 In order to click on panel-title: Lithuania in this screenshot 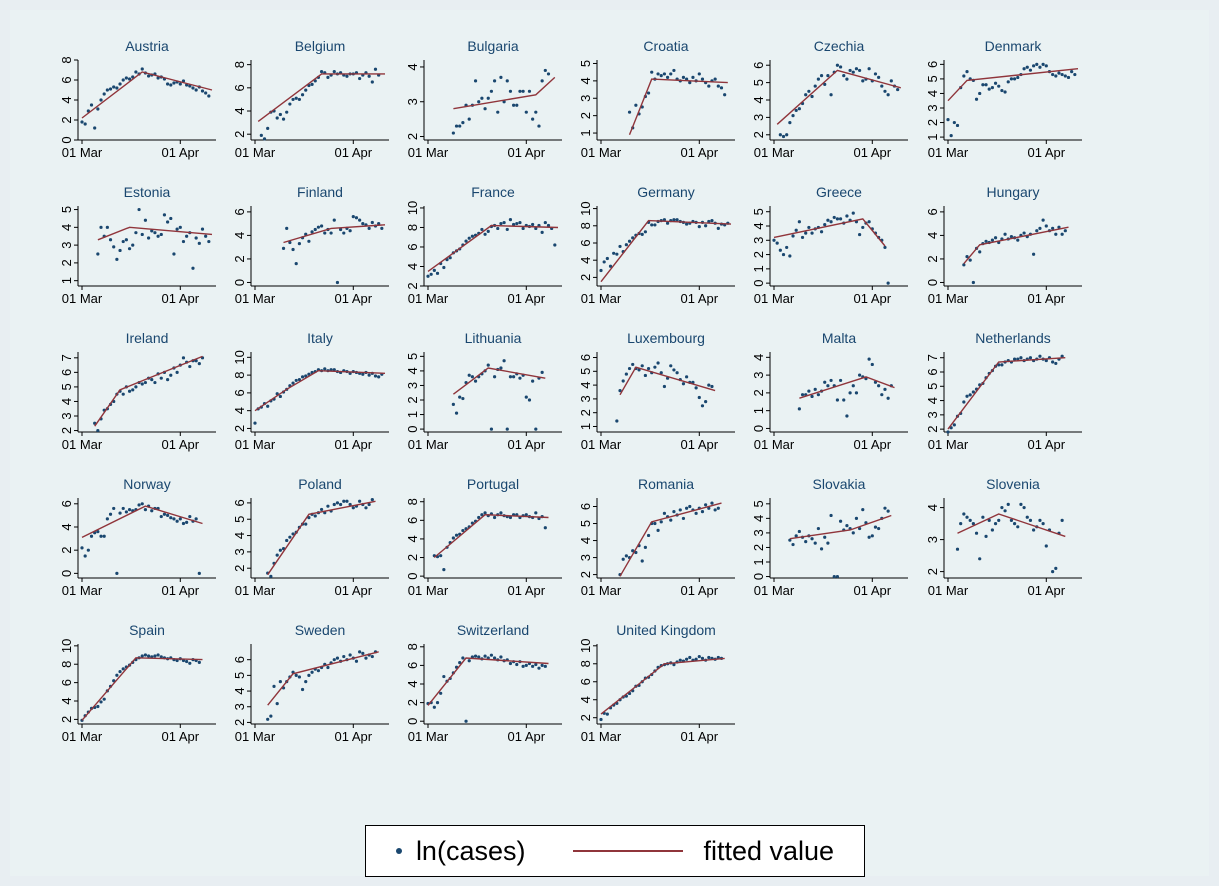, I will do `click(493, 338)`.